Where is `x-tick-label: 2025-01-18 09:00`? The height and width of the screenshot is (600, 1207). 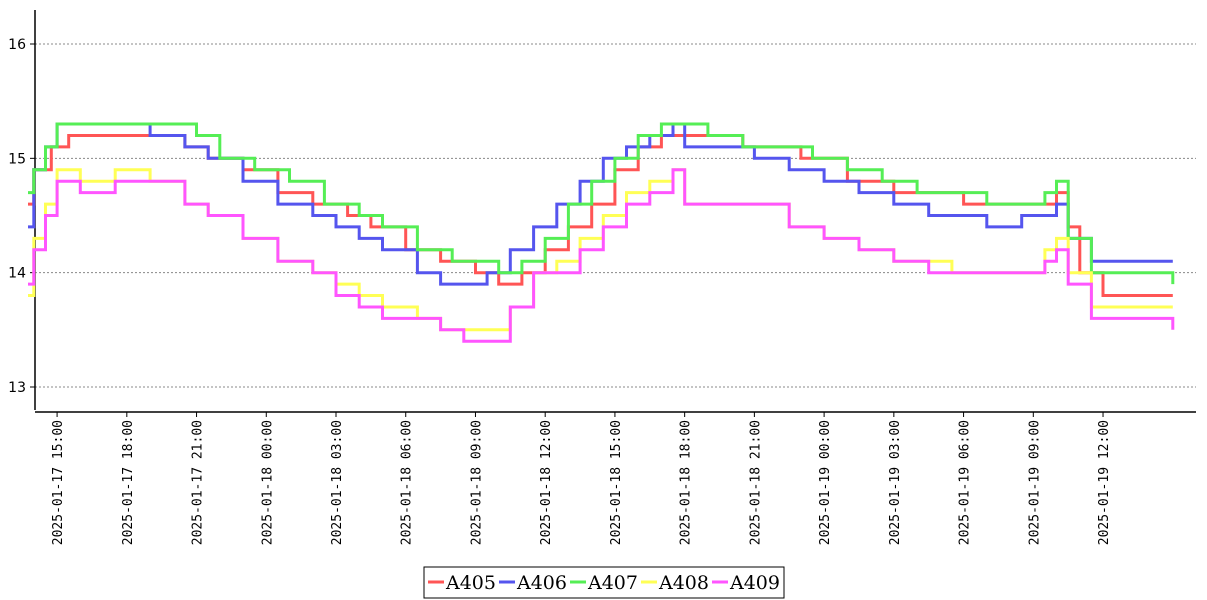 x-tick-label: 2025-01-18 09:00 is located at coordinates (476, 482).